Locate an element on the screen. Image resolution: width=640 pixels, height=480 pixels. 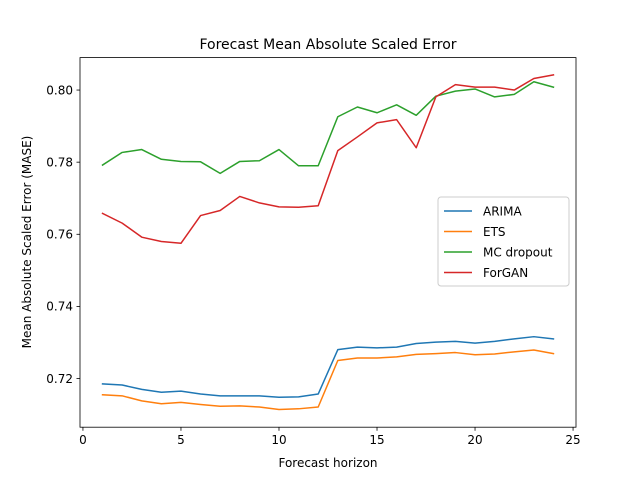
y-tick-label: 0.78 is located at coordinates (59, 162).